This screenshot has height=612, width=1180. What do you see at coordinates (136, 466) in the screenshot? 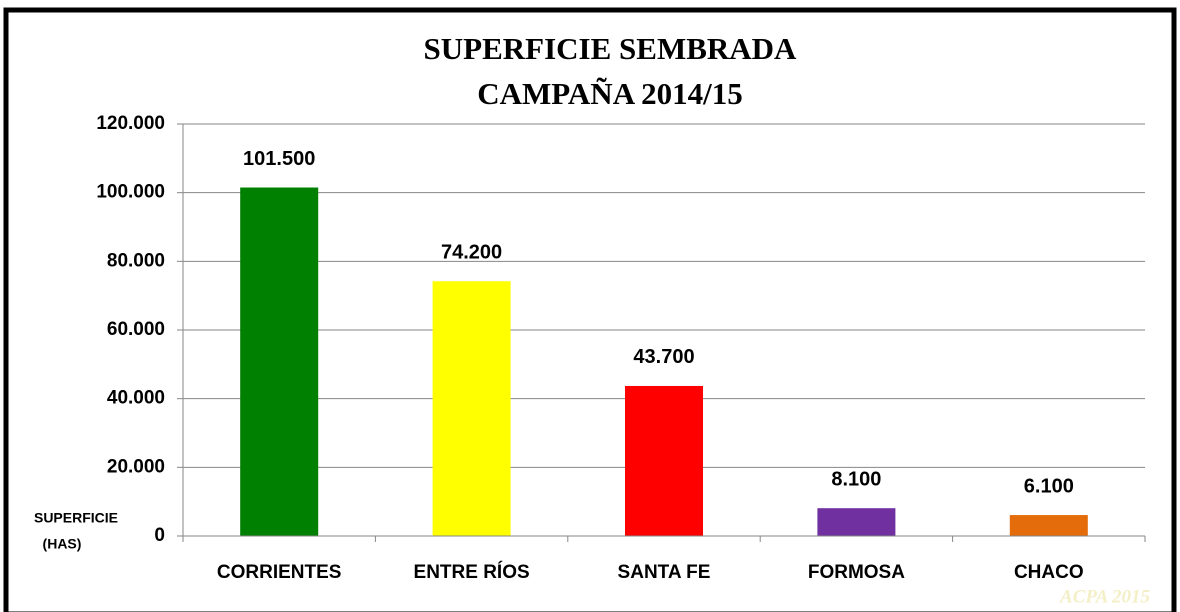
I see `y-tick-label: 20.000` at bounding box center [136, 466].